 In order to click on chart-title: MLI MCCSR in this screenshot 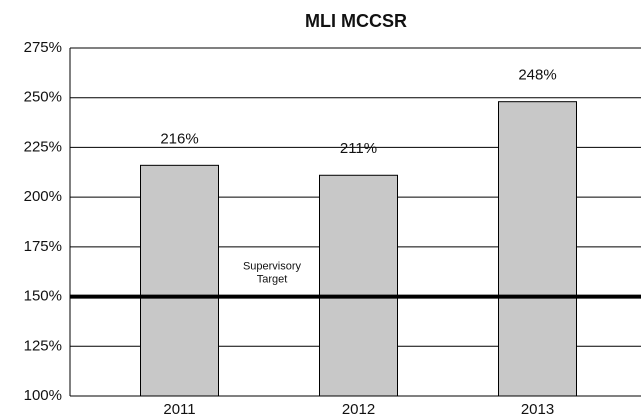, I will do `click(356, 21)`.